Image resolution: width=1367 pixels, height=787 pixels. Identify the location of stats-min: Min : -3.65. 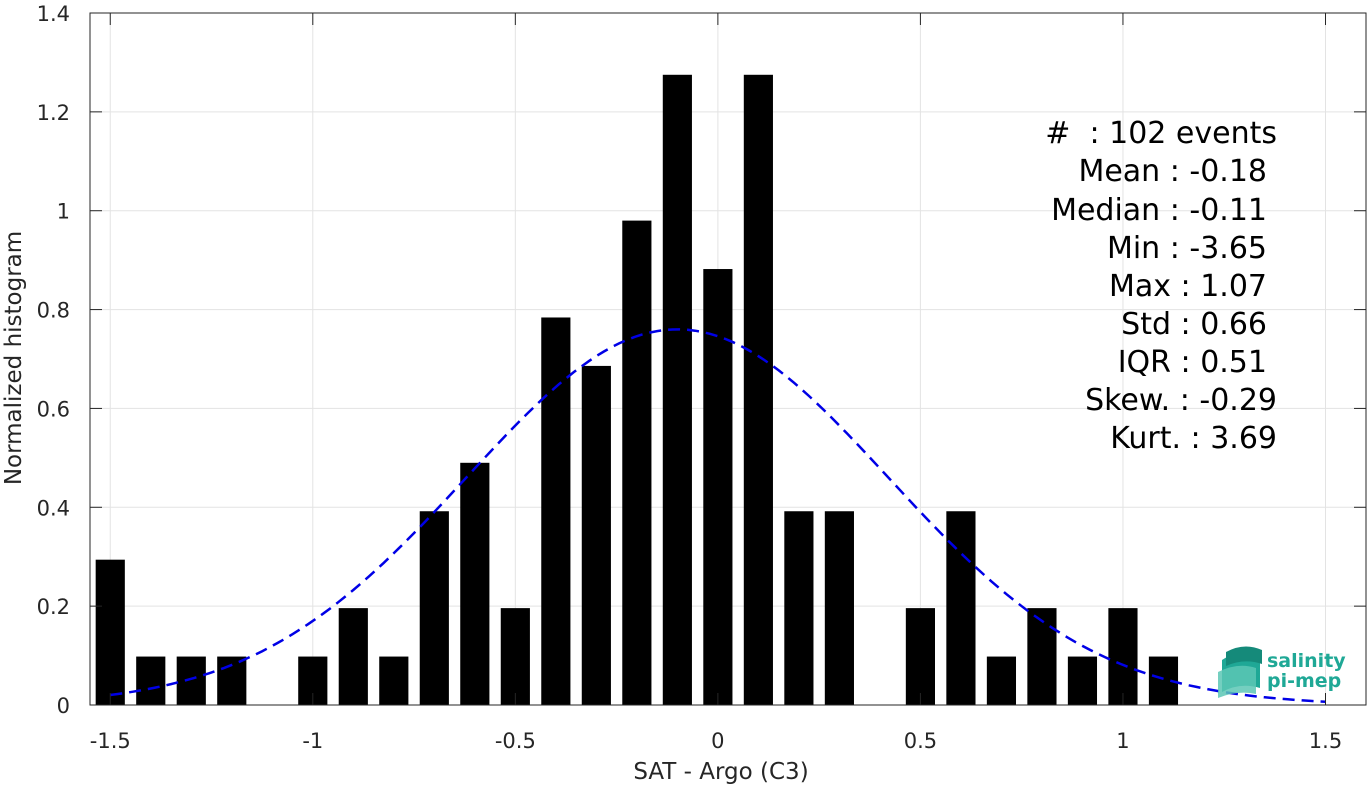
(1187, 248).